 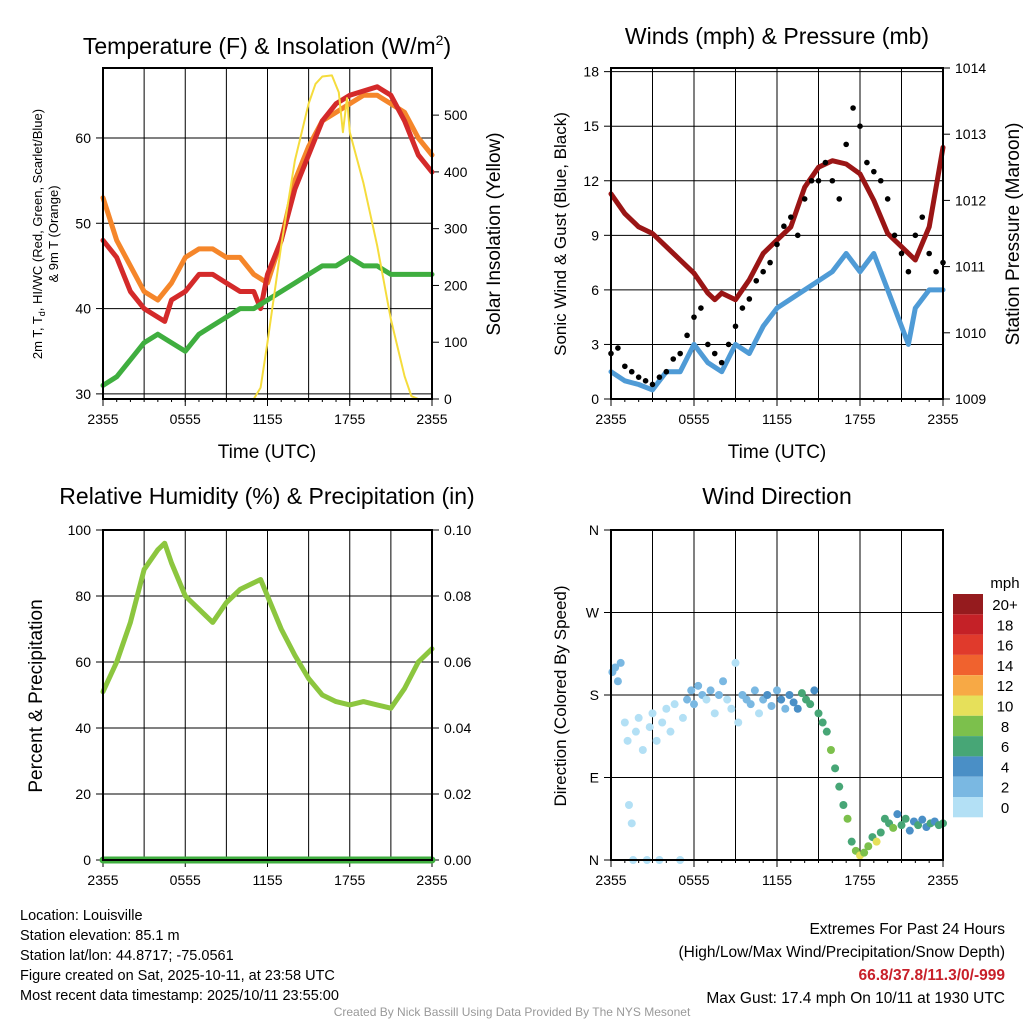 I want to click on temp-panel-title: Temperature (F) & Insolation (W/m2), so click(x=267, y=45).